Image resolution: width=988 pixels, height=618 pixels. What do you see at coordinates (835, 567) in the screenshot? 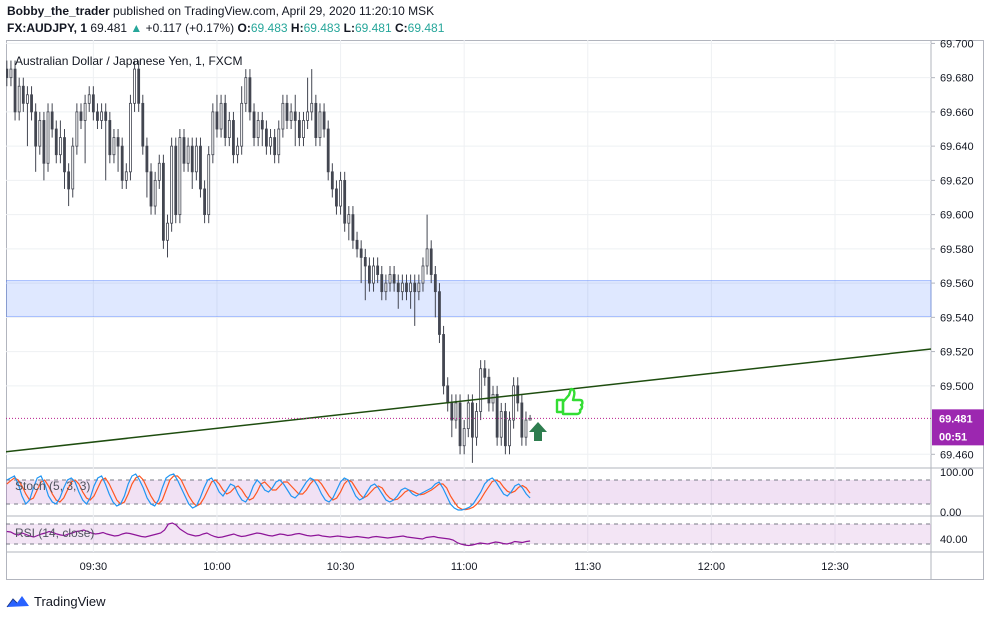
I see `x-tick-label: 12:30` at bounding box center [835, 567].